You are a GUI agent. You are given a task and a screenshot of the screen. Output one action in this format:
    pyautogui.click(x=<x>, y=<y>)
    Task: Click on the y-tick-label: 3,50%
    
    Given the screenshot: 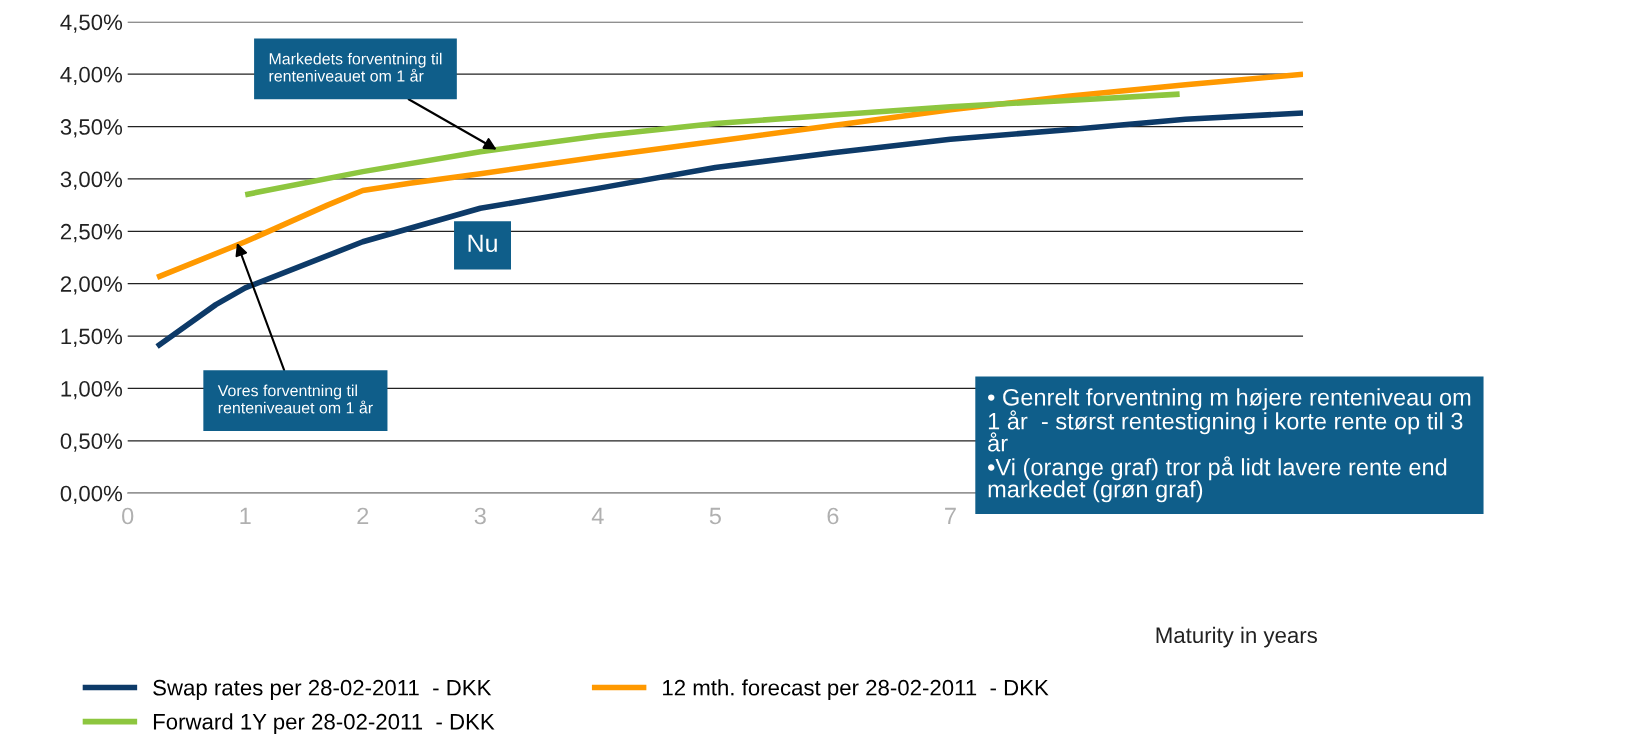 What is the action you would take?
    pyautogui.click(x=91, y=128)
    